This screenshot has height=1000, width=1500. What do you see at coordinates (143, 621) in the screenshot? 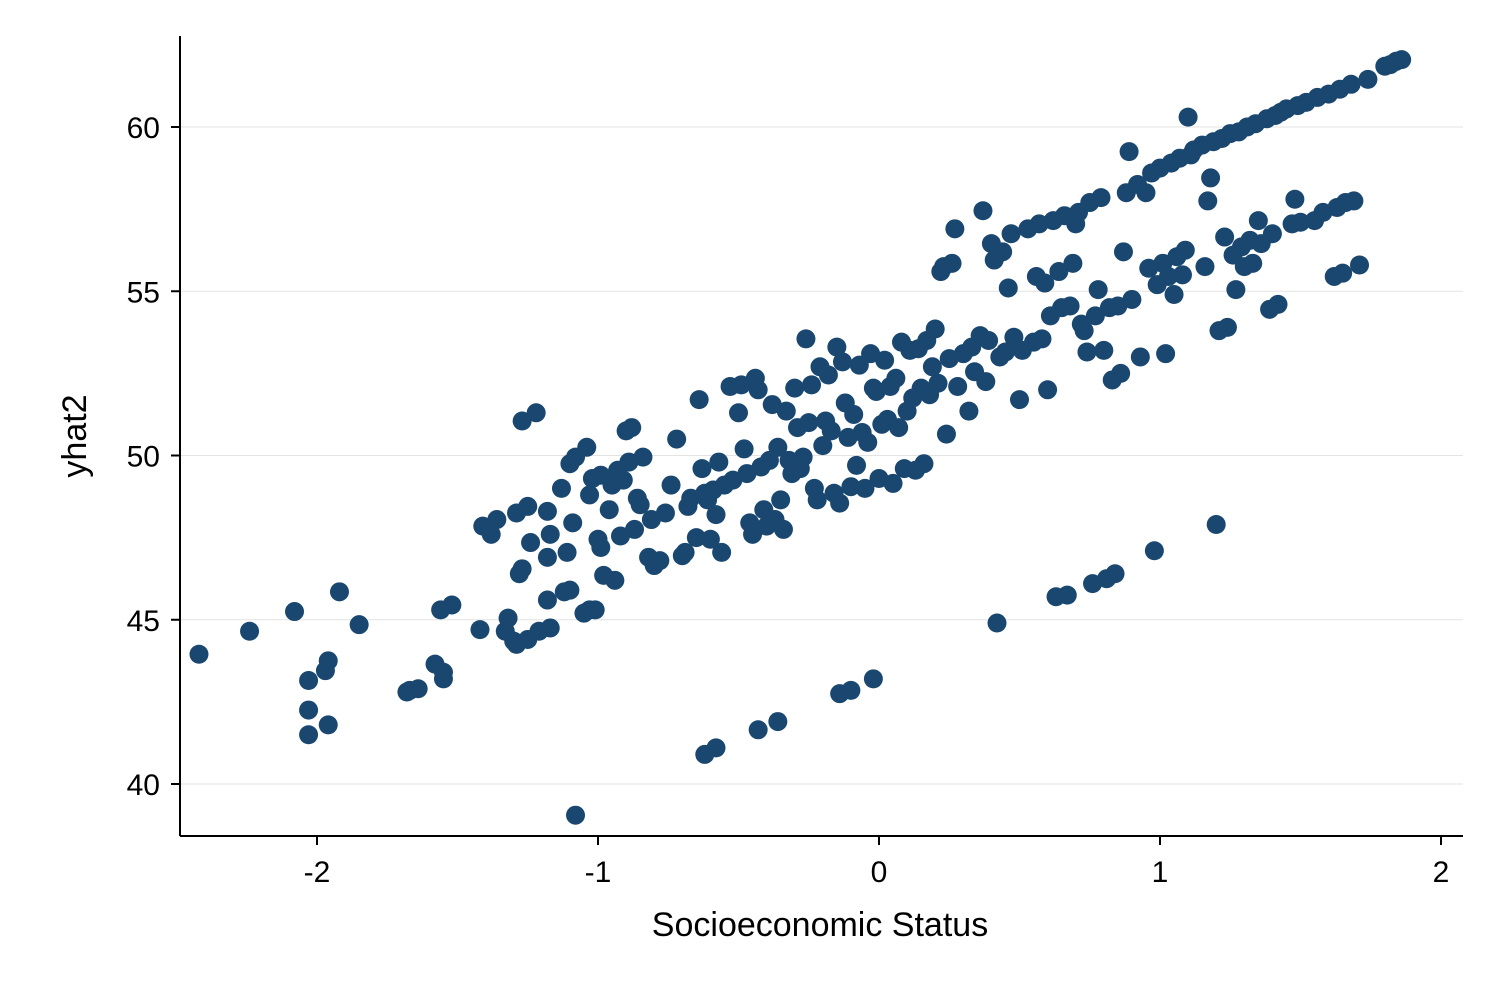
I see `y-tick-label: 45` at bounding box center [143, 621].